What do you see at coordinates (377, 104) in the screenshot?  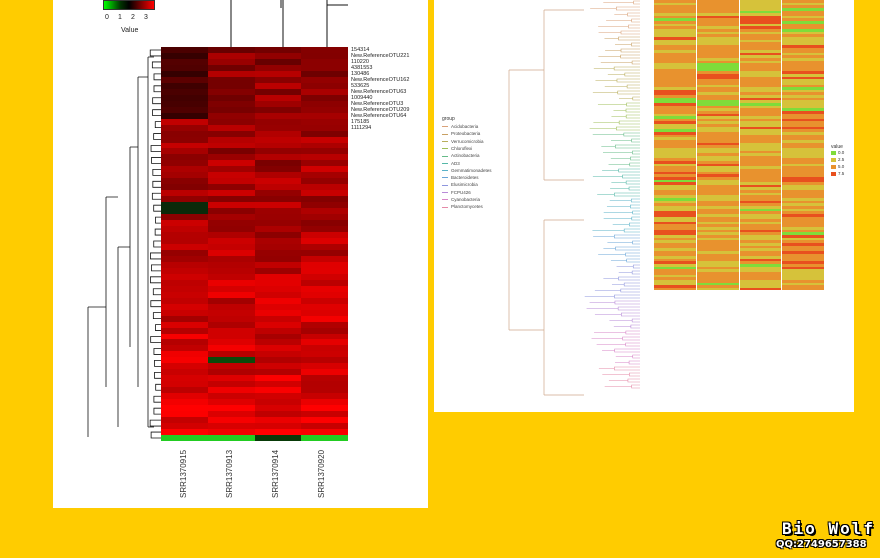 I see `row-label: New.ReferenceOTU3` at bounding box center [377, 104].